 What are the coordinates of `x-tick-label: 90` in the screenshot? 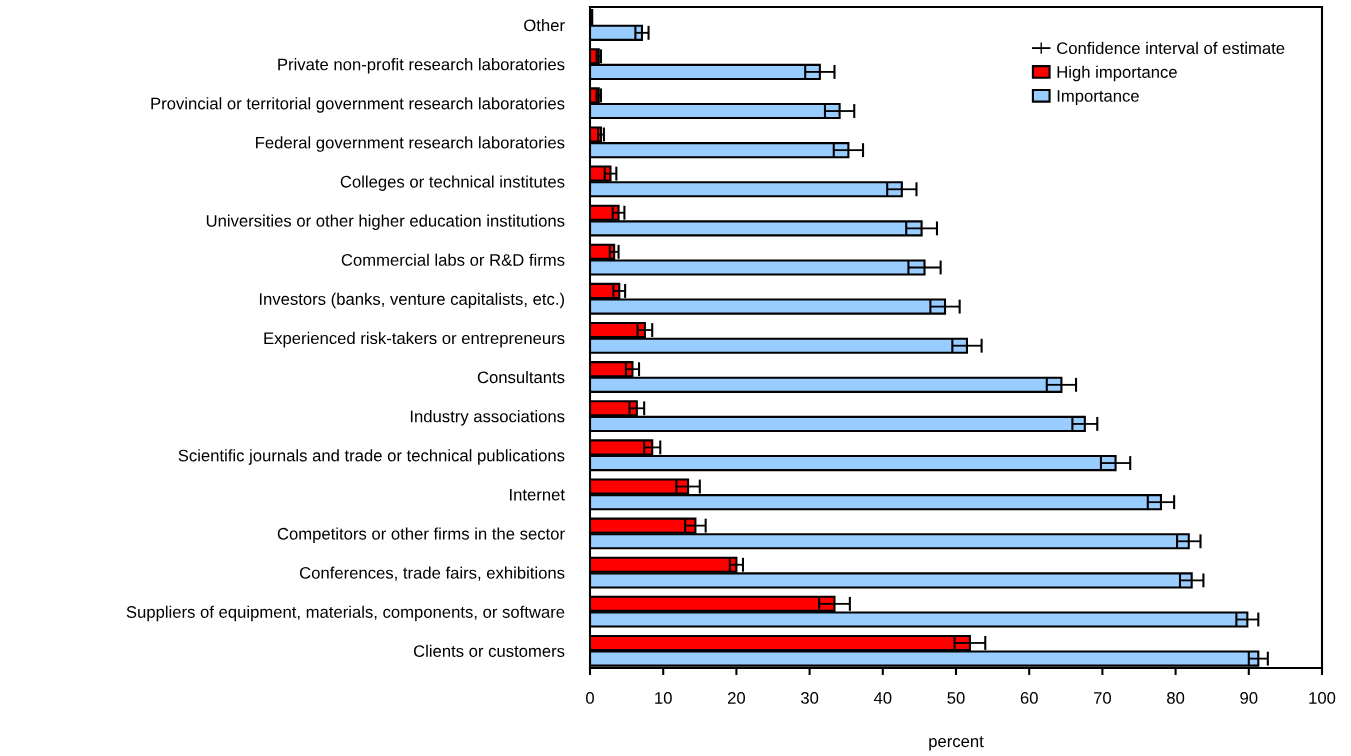 It's located at (1249, 698).